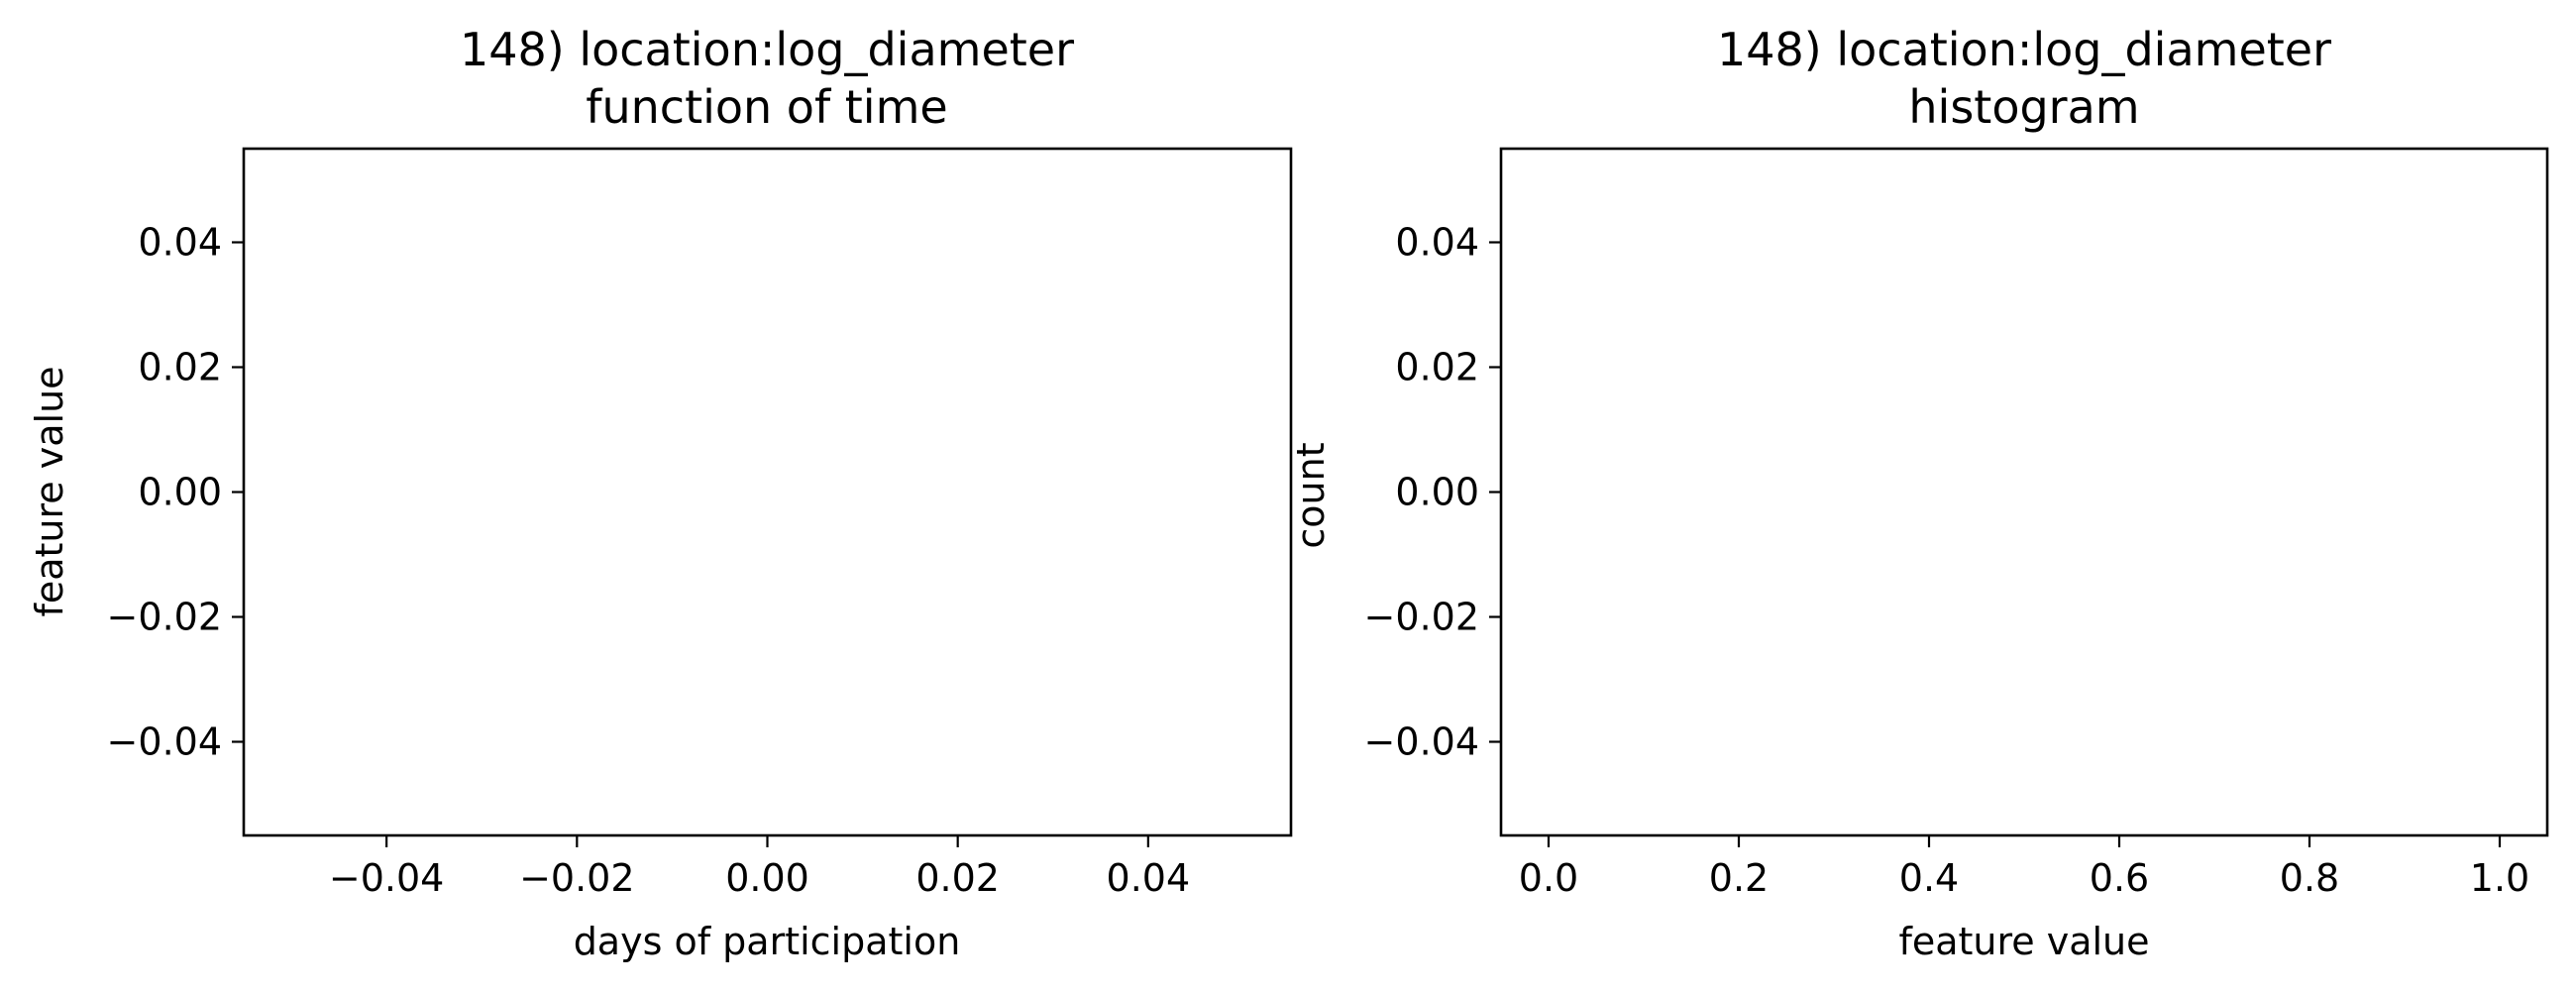 This screenshot has width=2576, height=994. What do you see at coordinates (1421, 617) in the screenshot?
I see `histogram-y-tick-label: −0.02` at bounding box center [1421, 617].